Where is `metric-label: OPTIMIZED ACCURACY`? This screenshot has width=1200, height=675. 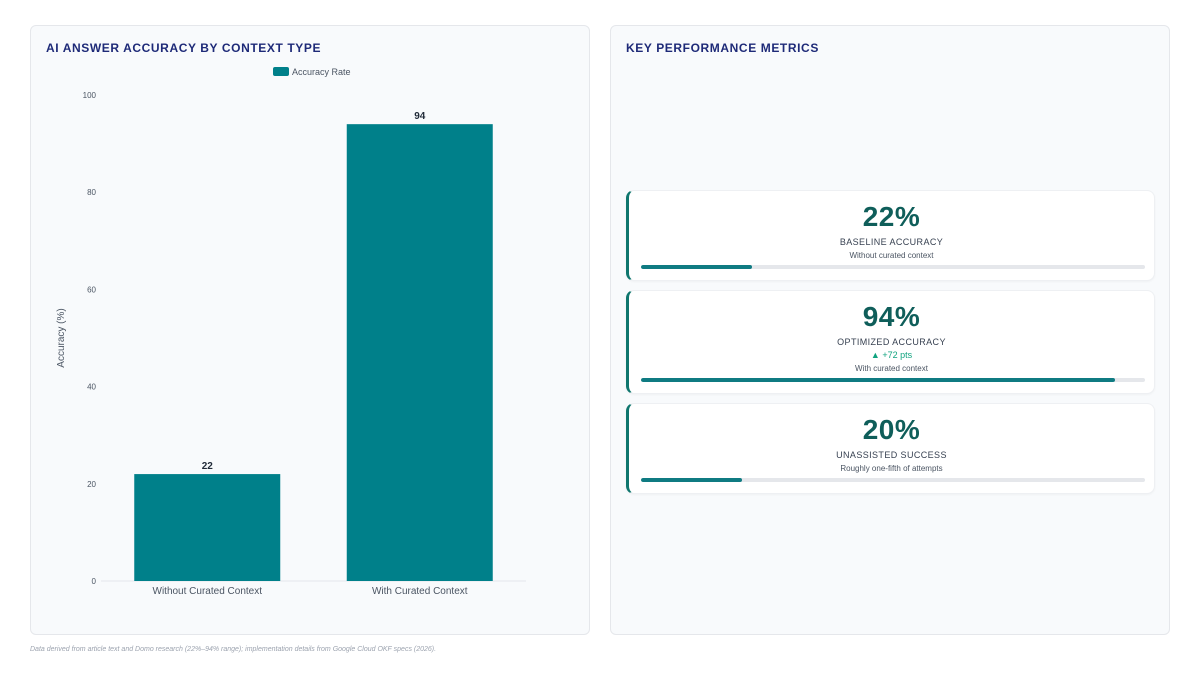
metric-label: OPTIMIZED ACCURACY is located at coordinates (891, 342).